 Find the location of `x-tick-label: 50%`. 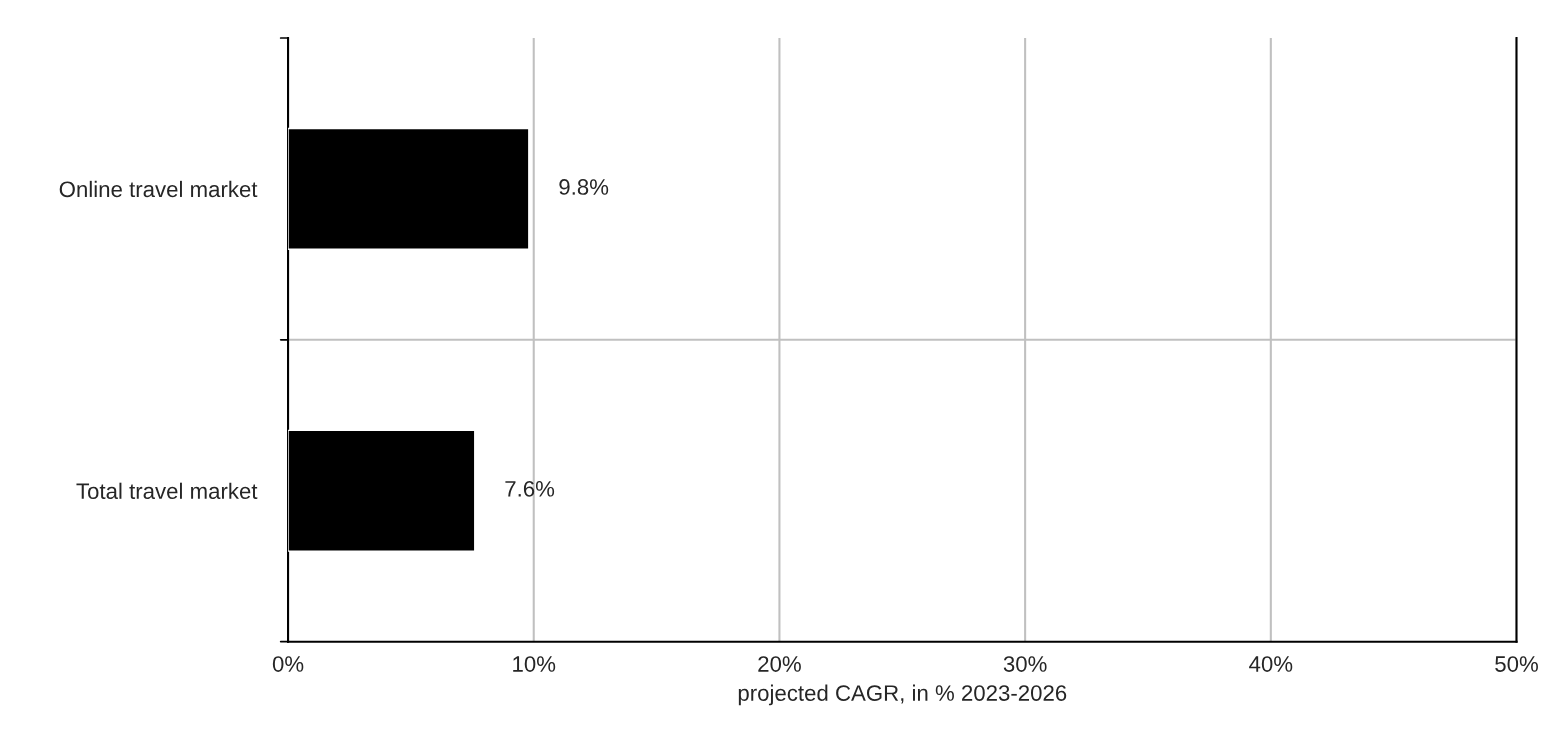

x-tick-label: 50% is located at coordinates (1516, 664).